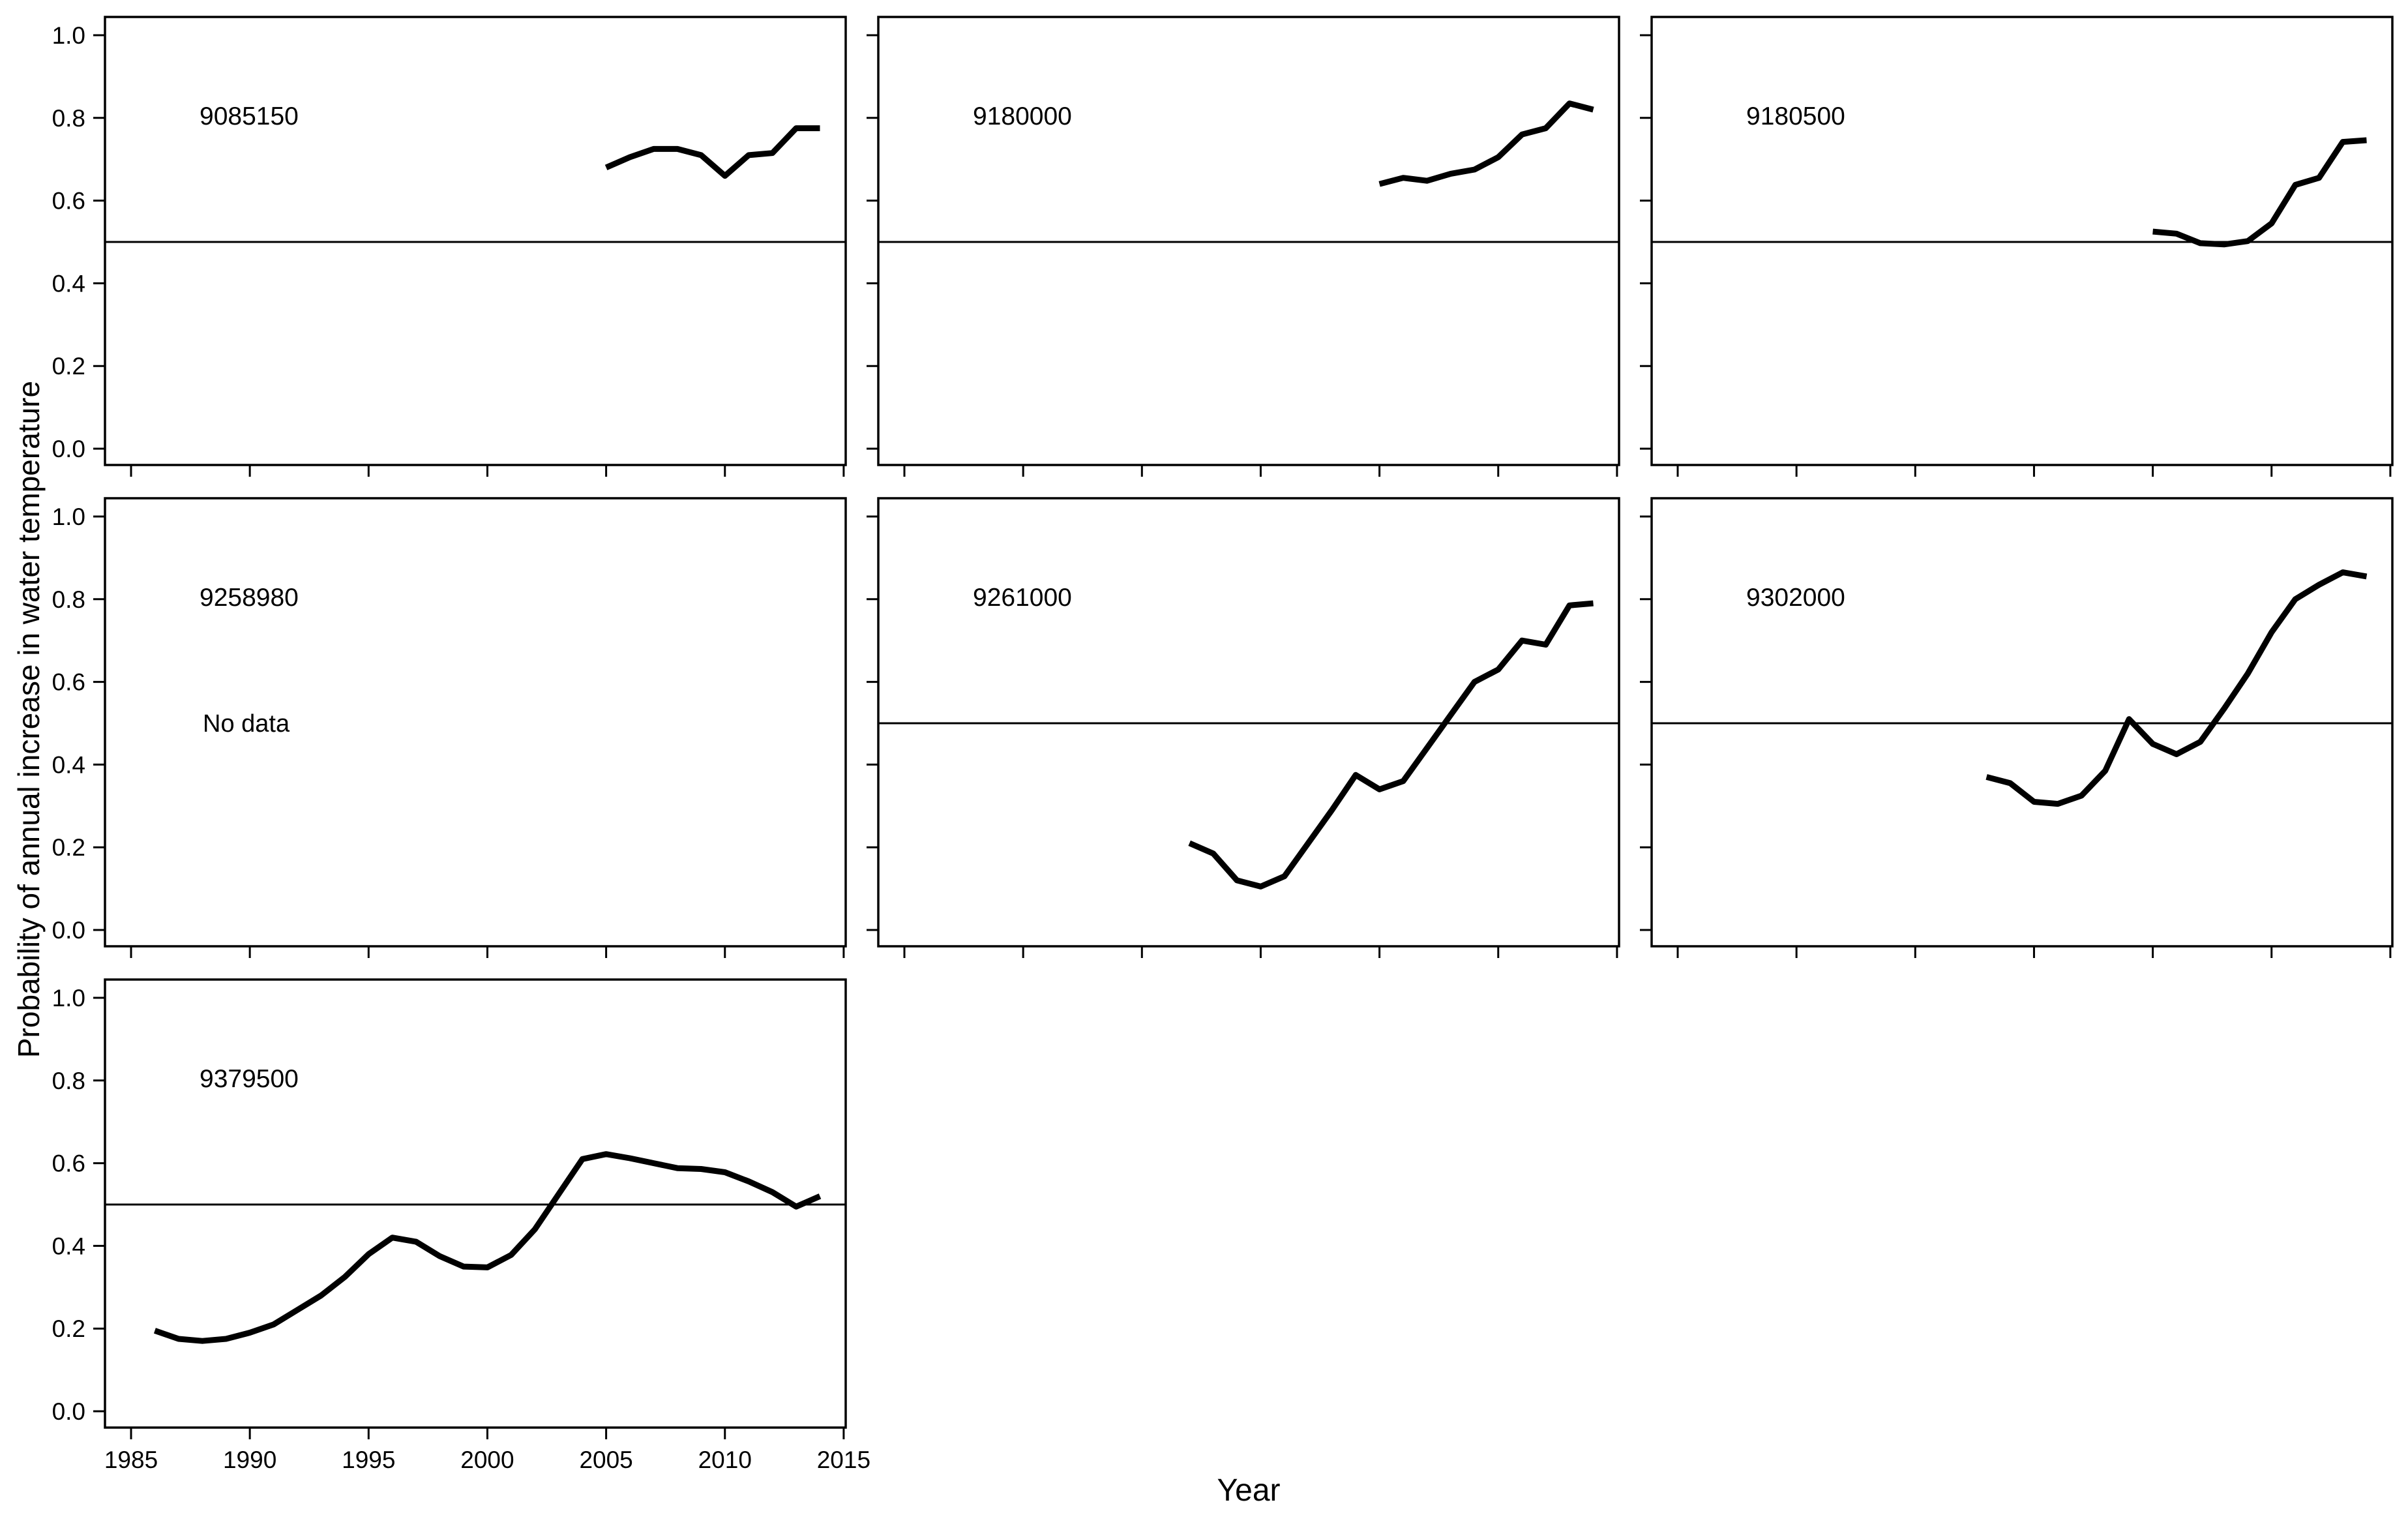 The height and width of the screenshot is (1513, 2408). I want to click on x-tick-label: 1995, so click(368, 1459).